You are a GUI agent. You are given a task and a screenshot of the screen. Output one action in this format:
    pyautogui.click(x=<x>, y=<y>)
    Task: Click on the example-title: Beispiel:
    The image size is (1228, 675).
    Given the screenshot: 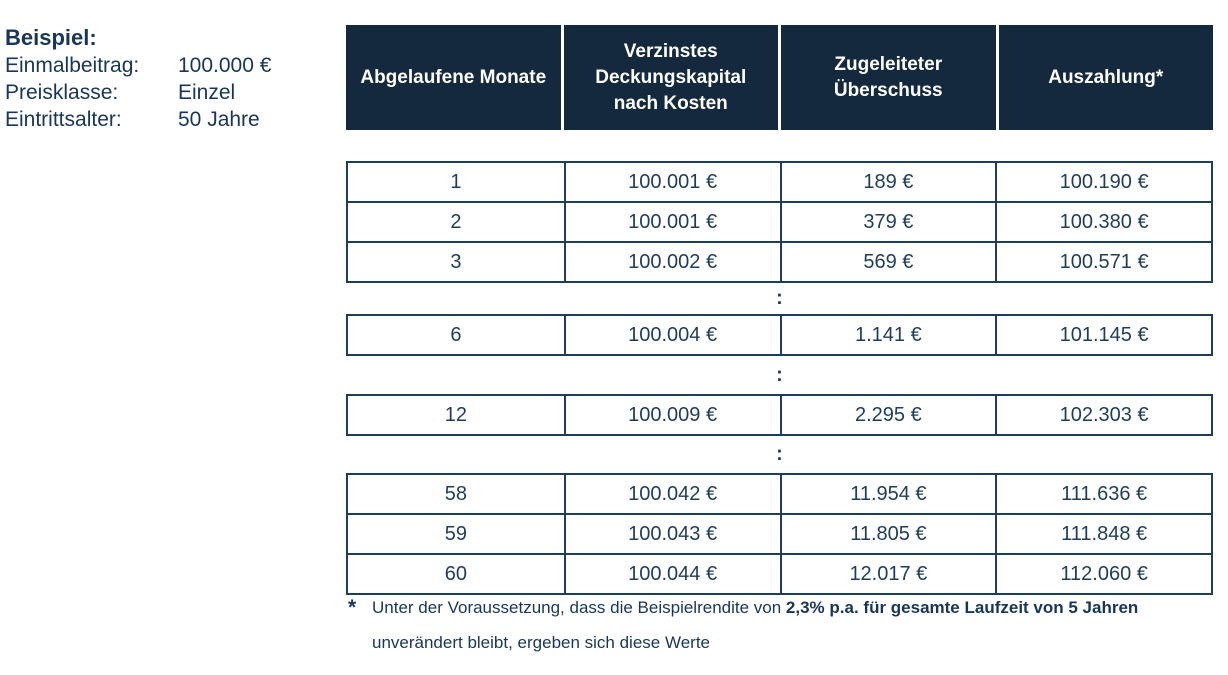 What is the action you would take?
    pyautogui.click(x=51, y=37)
    